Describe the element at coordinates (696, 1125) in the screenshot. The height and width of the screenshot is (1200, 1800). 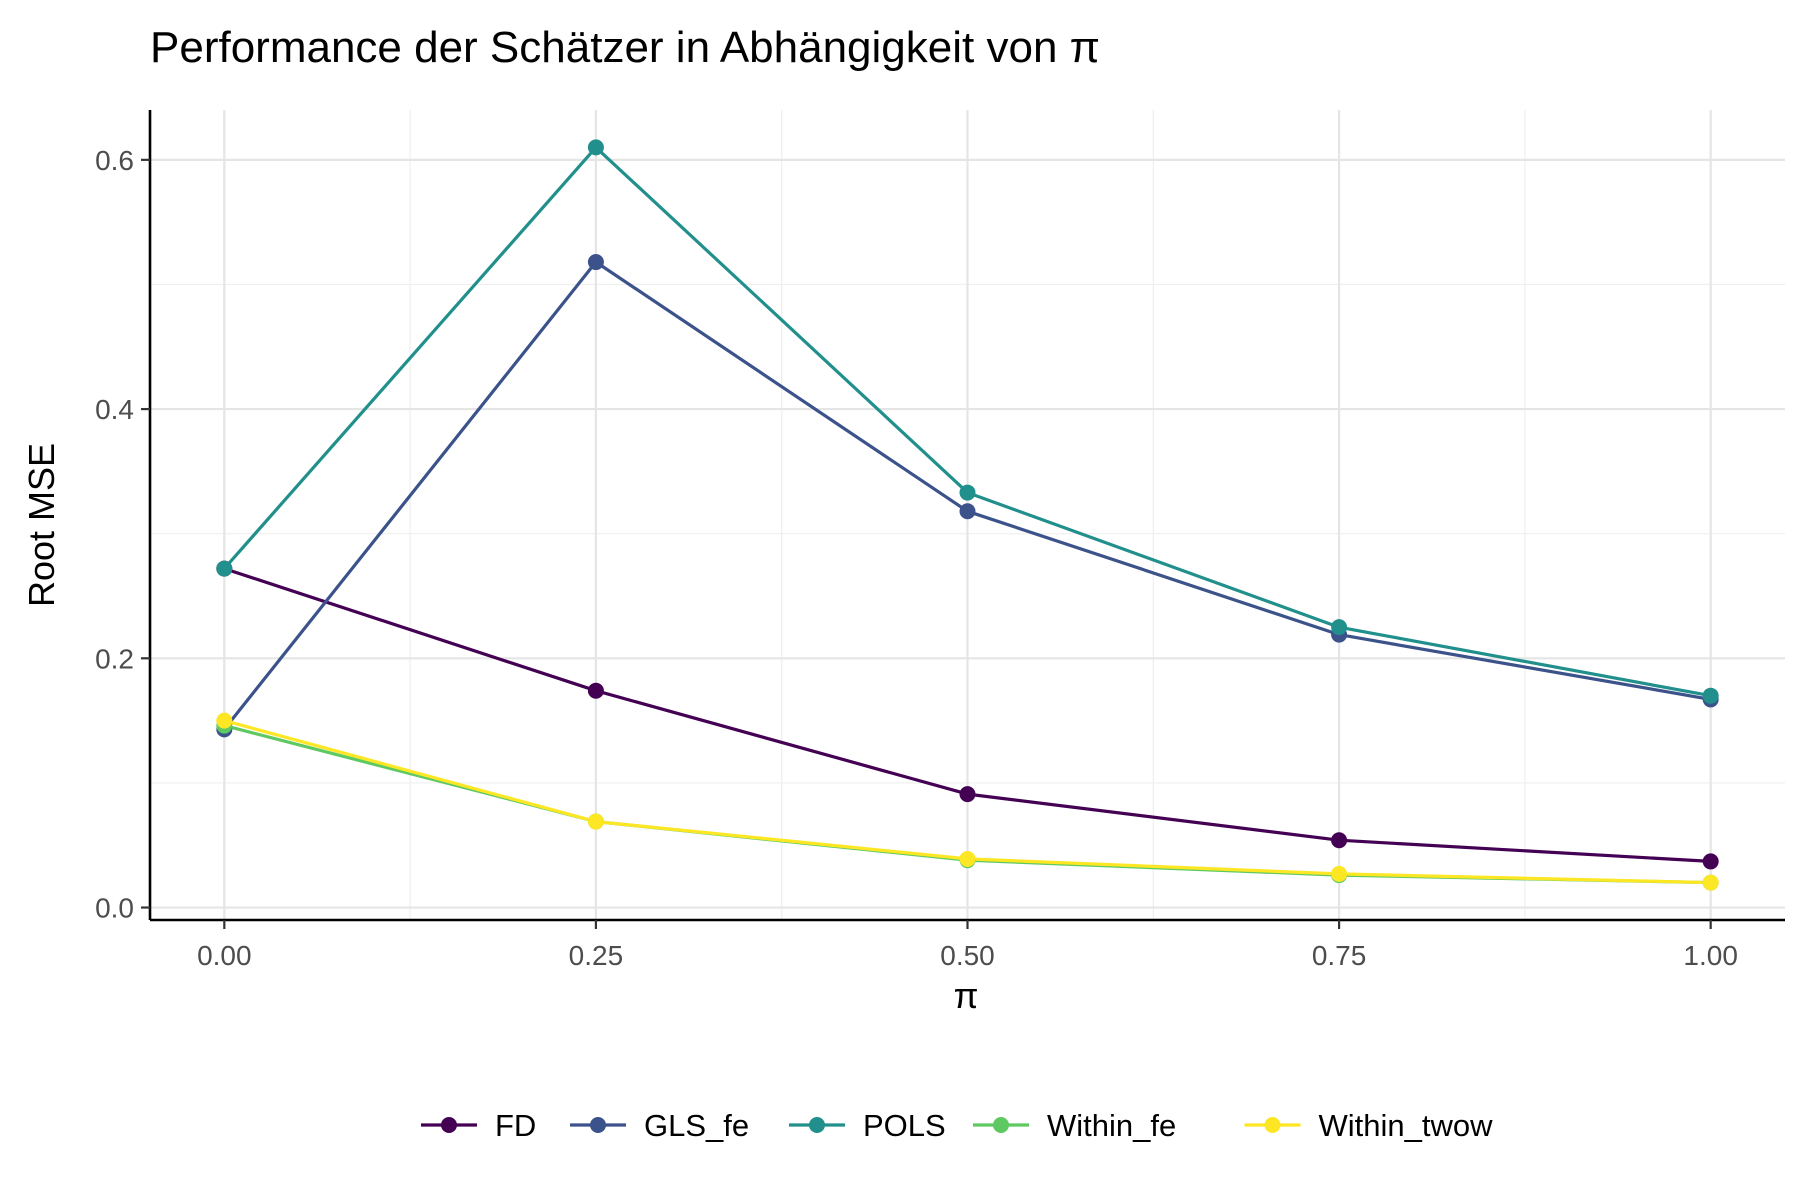
I see `legend-label-gls-fe: GLS_fe` at that location.